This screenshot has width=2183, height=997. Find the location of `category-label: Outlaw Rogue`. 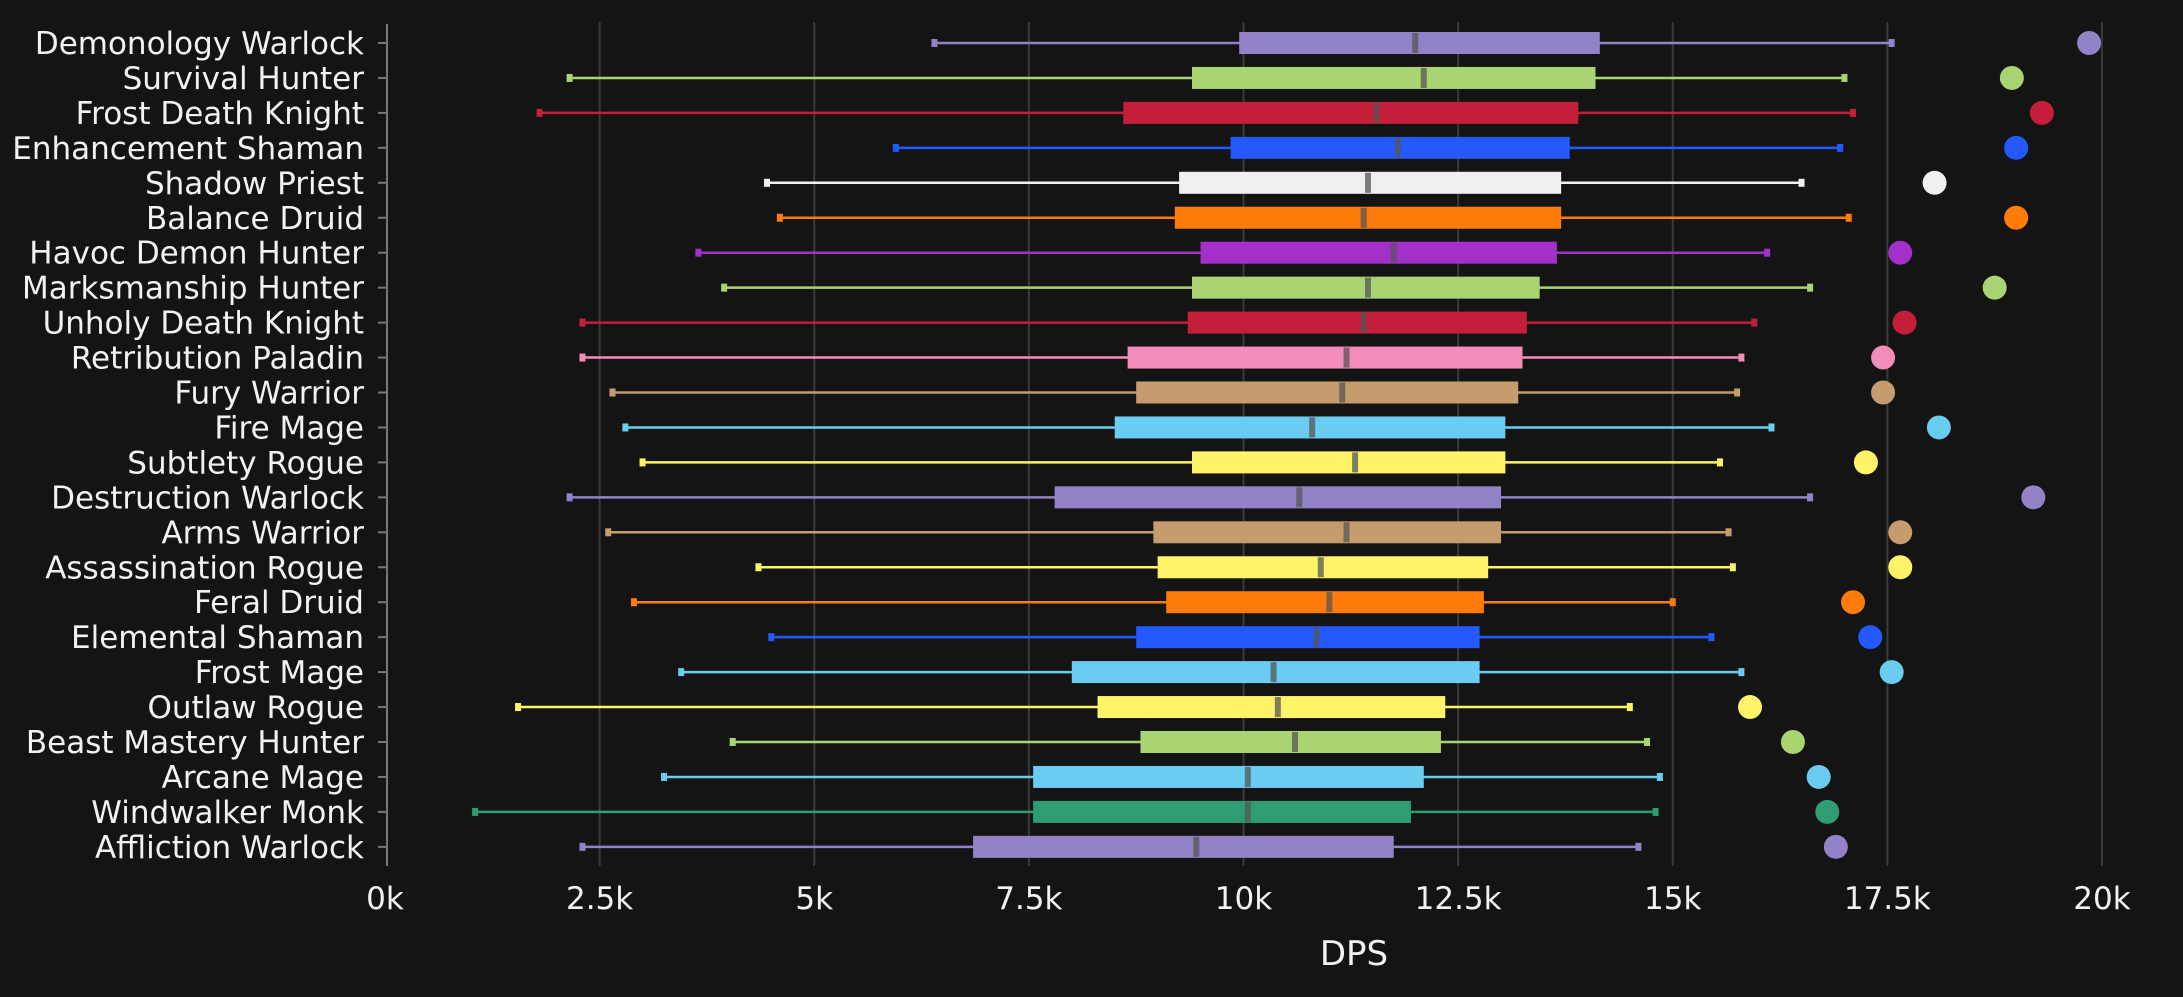

category-label: Outlaw Rogue is located at coordinates (255, 708).